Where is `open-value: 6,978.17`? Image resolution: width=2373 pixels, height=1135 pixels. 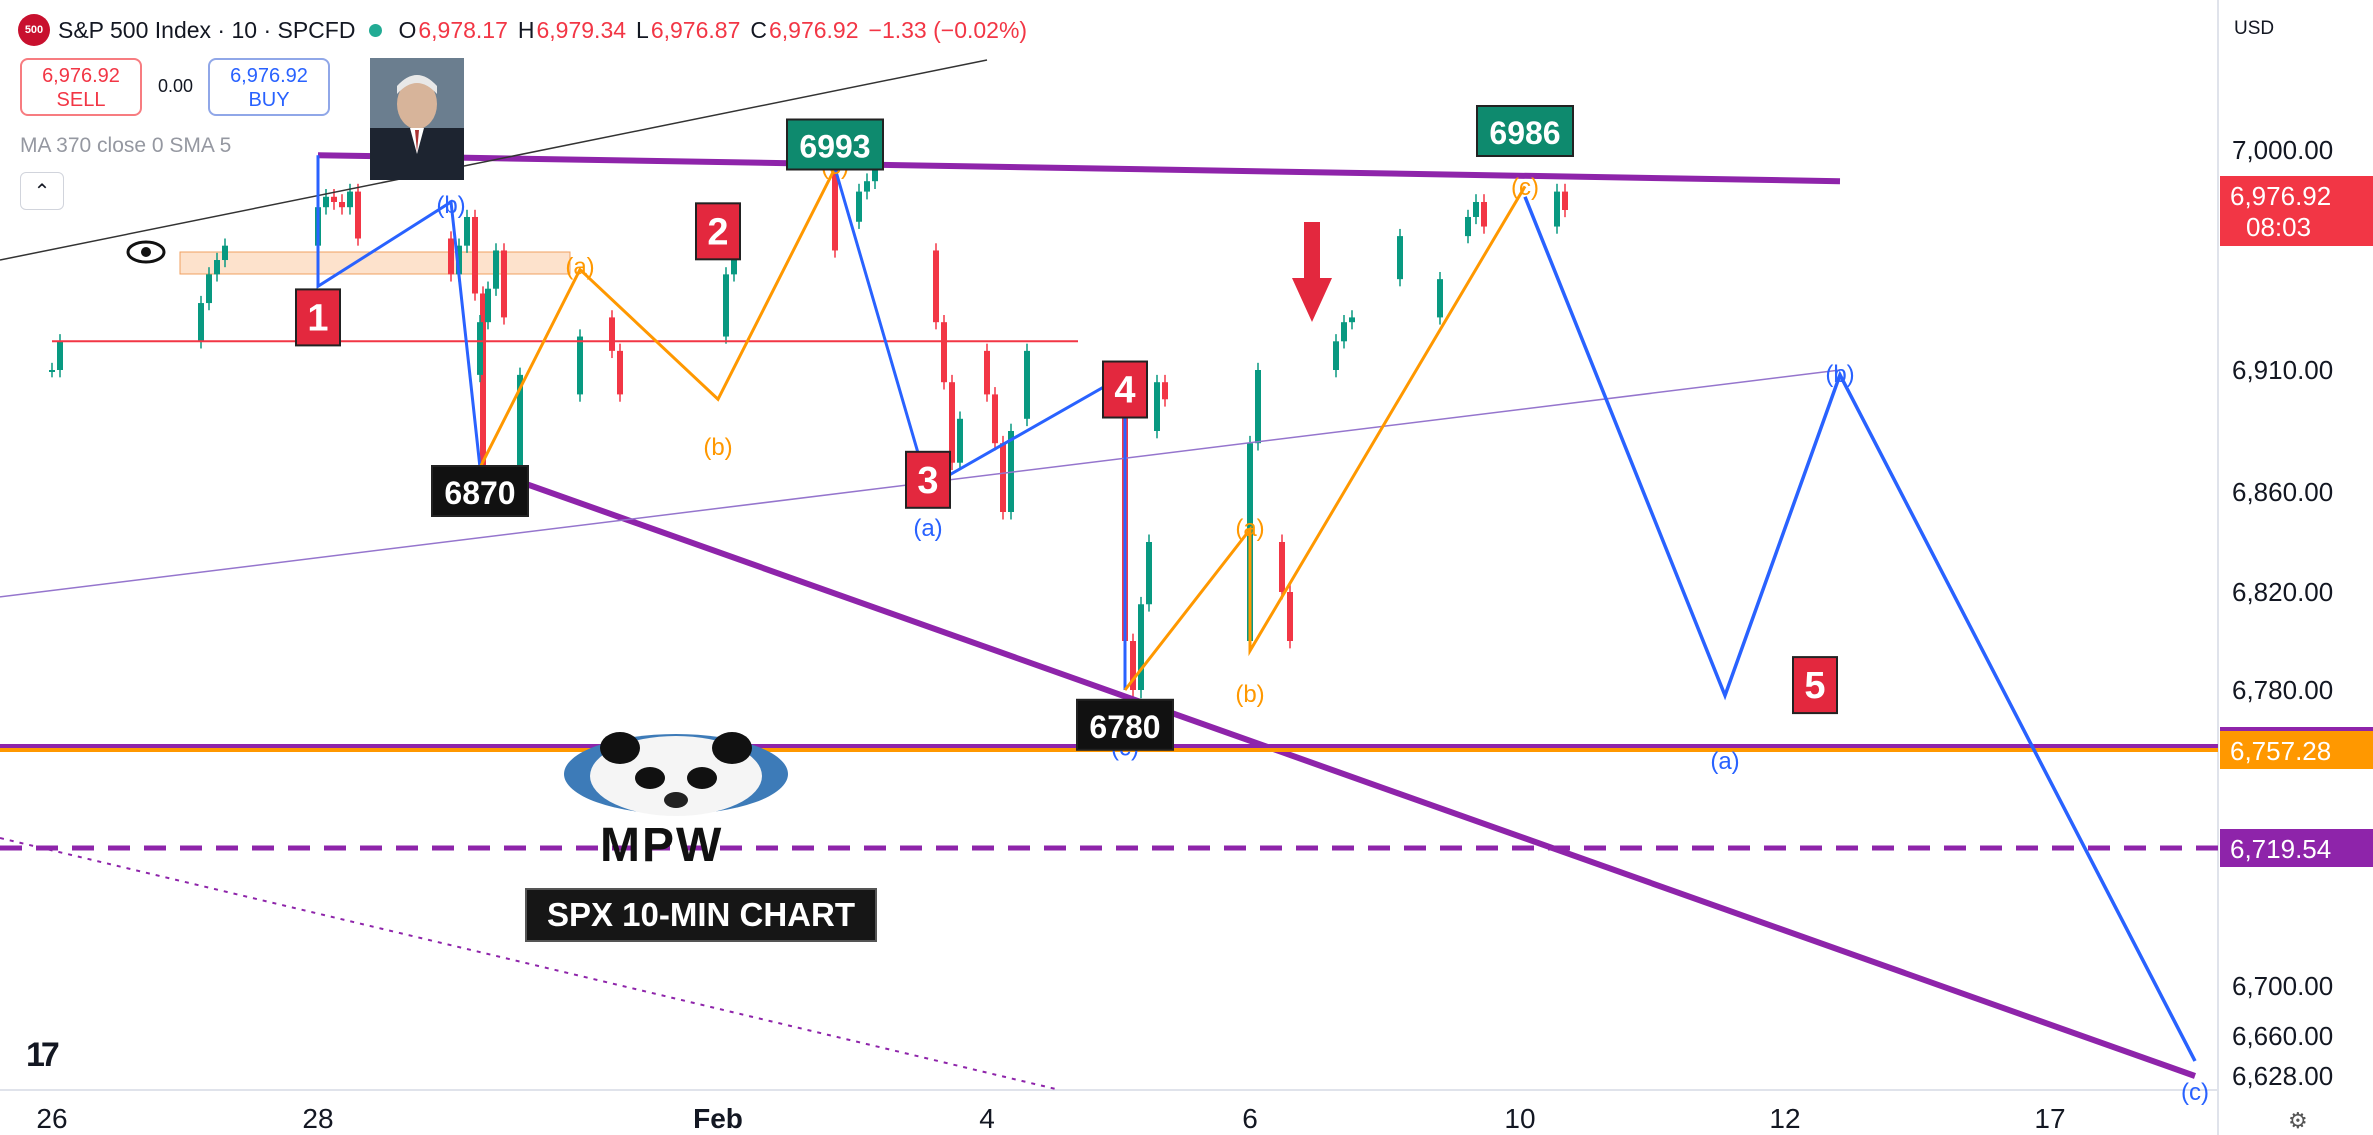
open-value: 6,978.17 is located at coordinates (463, 29).